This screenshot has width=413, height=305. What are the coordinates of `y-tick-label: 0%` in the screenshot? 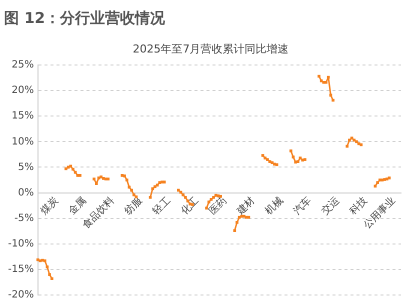 It's located at (26, 192).